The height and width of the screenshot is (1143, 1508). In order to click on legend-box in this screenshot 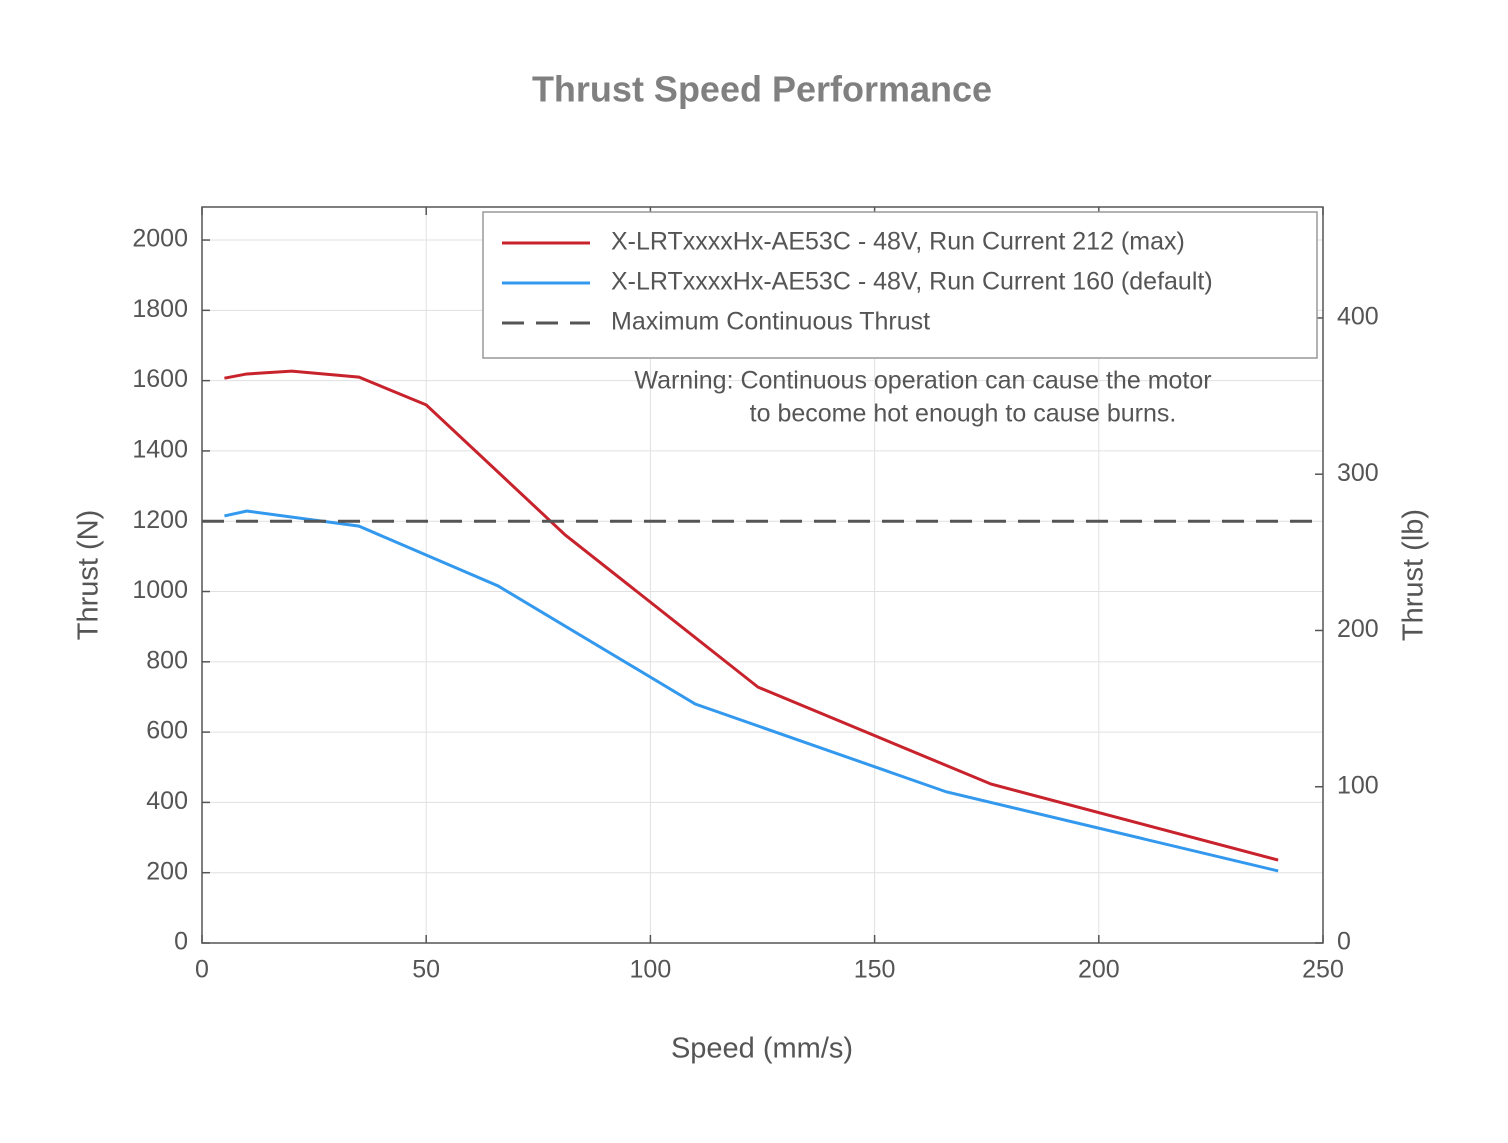, I will do `click(900, 285)`.